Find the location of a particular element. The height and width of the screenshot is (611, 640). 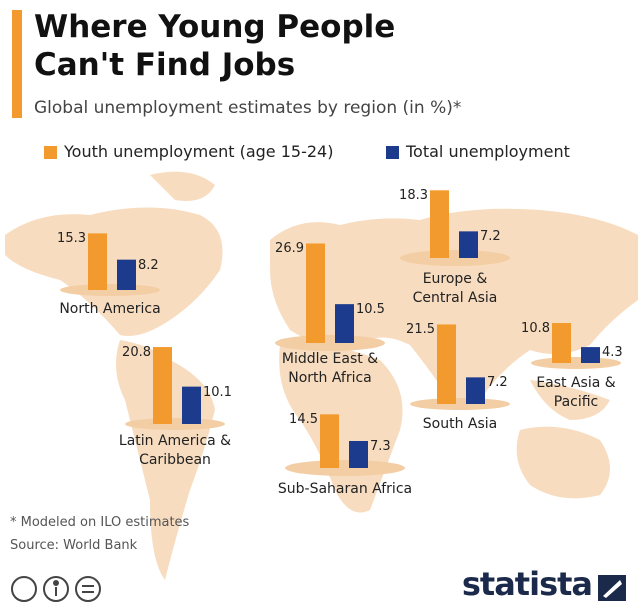

region-label: South Asia is located at coordinates (460, 424).